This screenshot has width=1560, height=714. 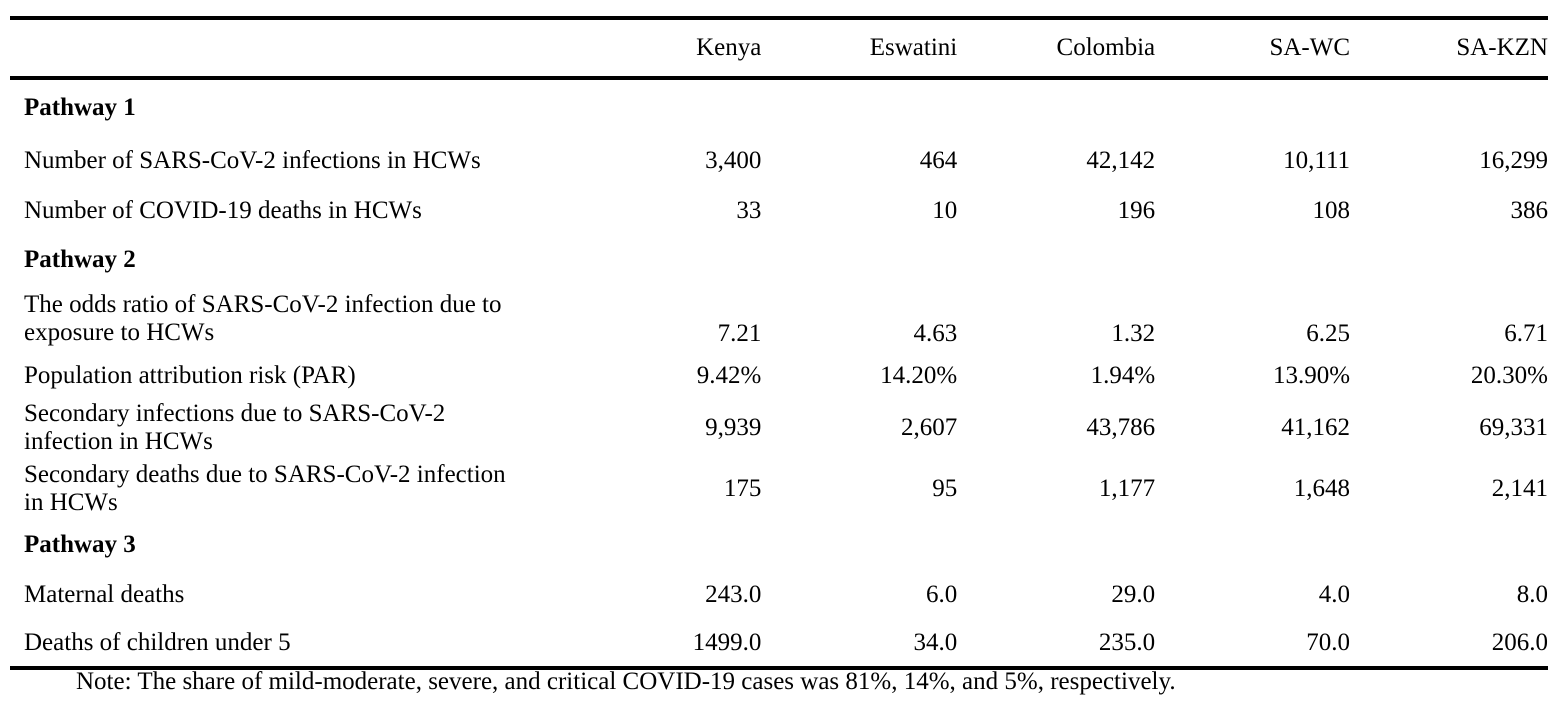 I want to click on cell-colombia: 29.0, so click(x=1133, y=594).